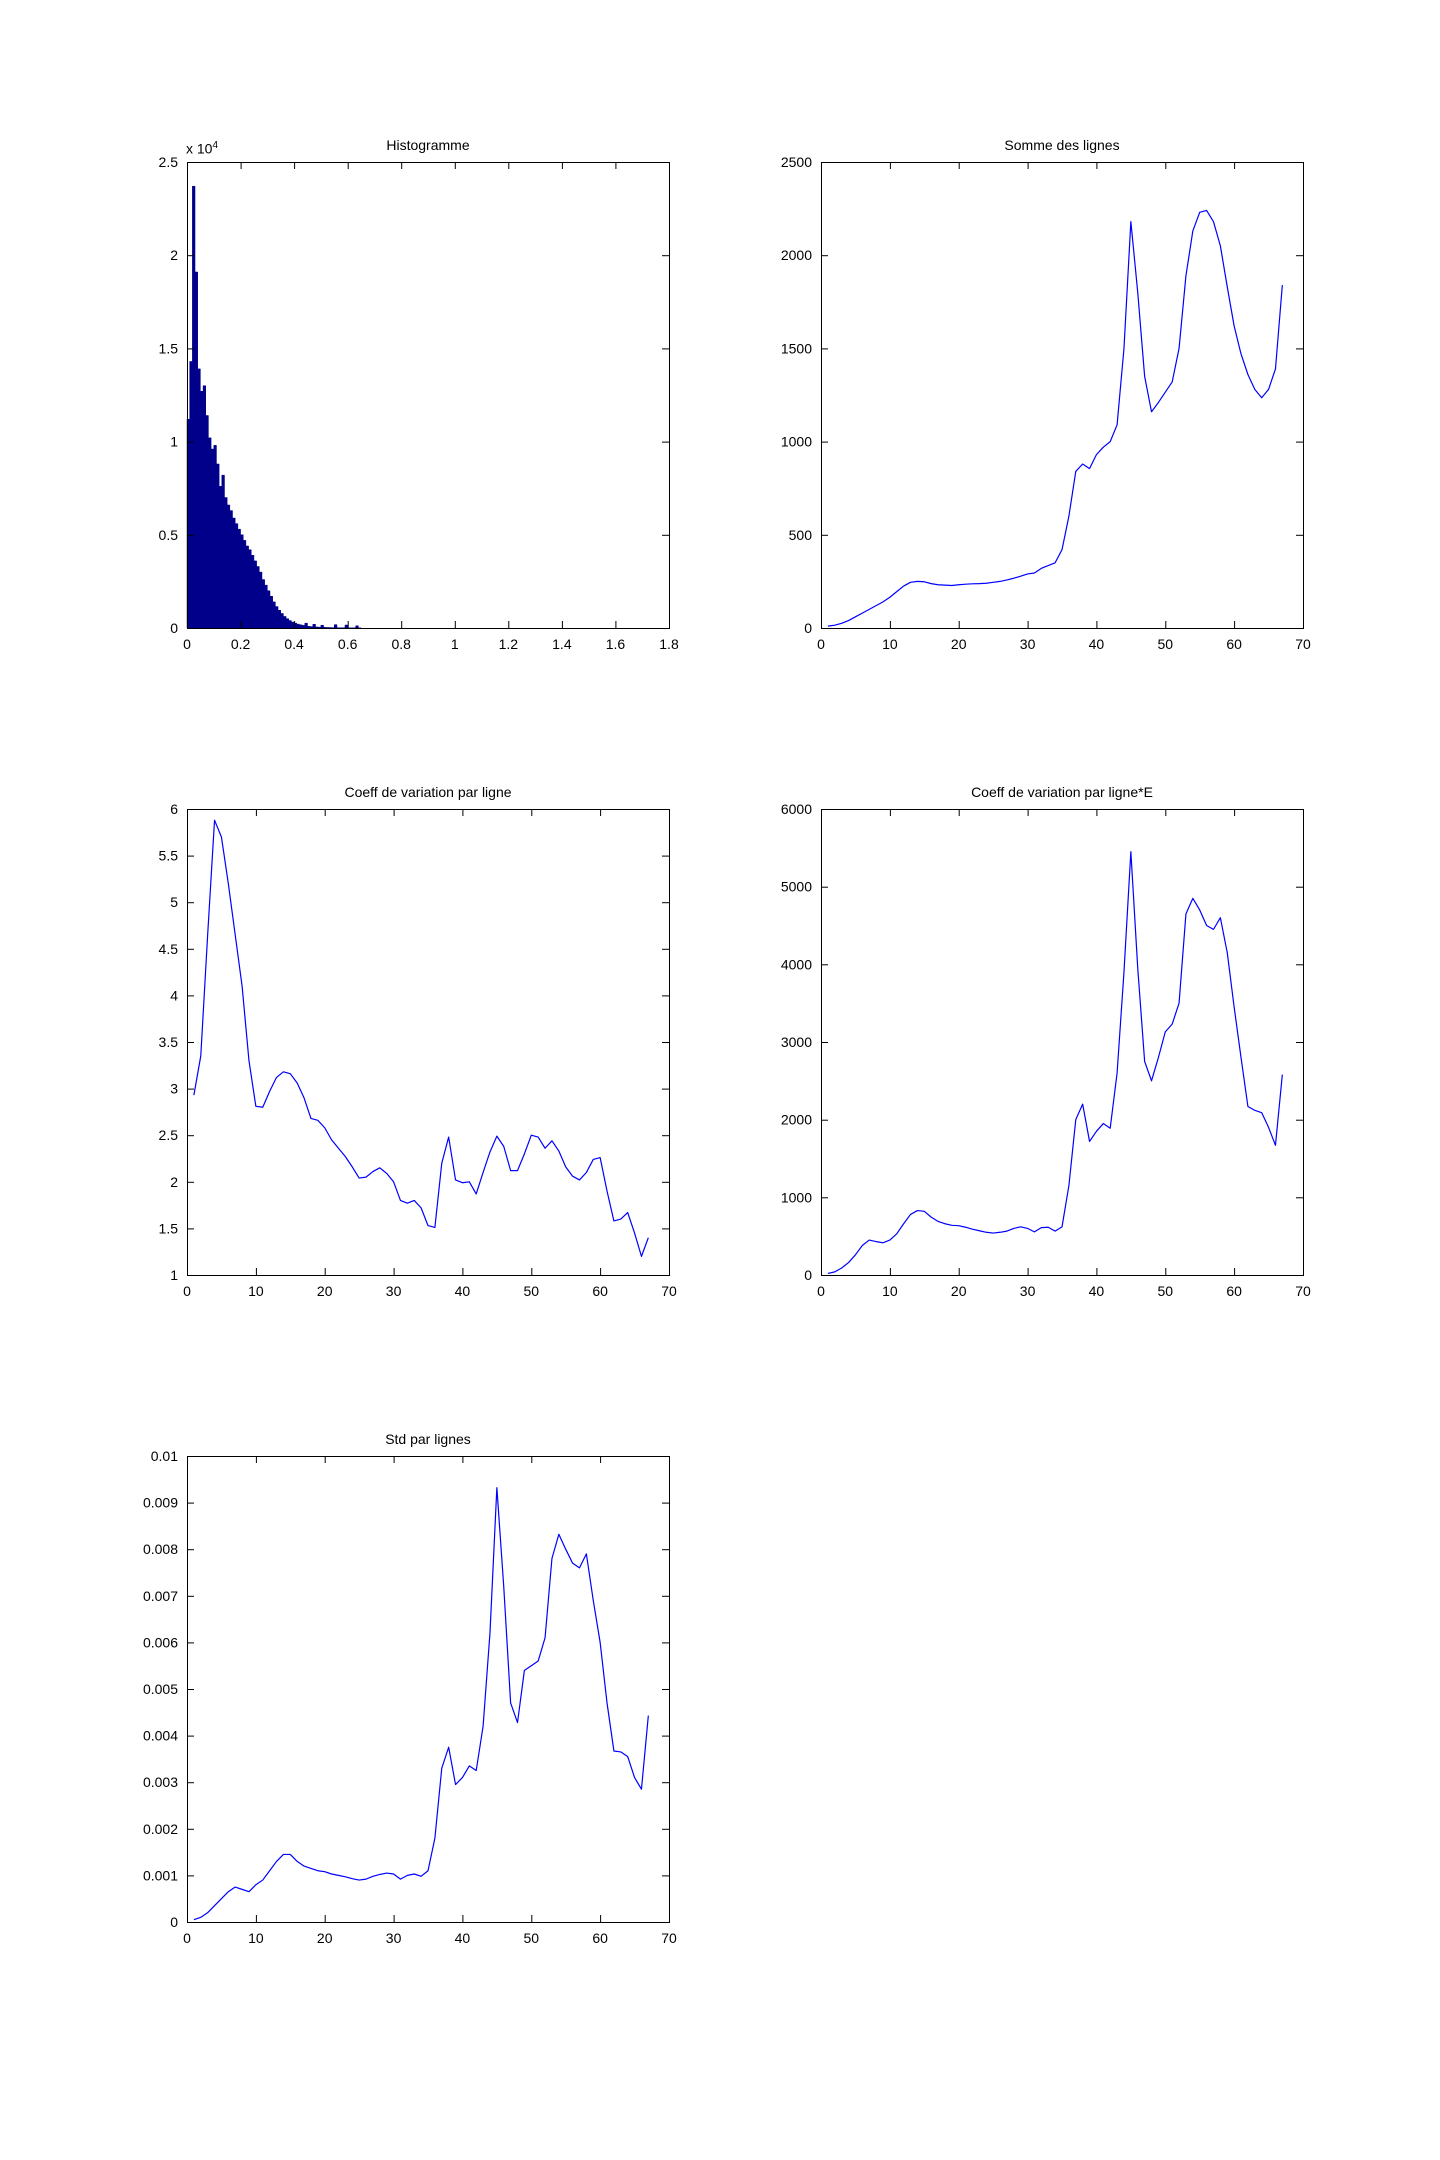 Image resolution: width=1440 pixels, height=2160 pixels. What do you see at coordinates (796, 887) in the screenshot?
I see `y-tick-label: 5000` at bounding box center [796, 887].